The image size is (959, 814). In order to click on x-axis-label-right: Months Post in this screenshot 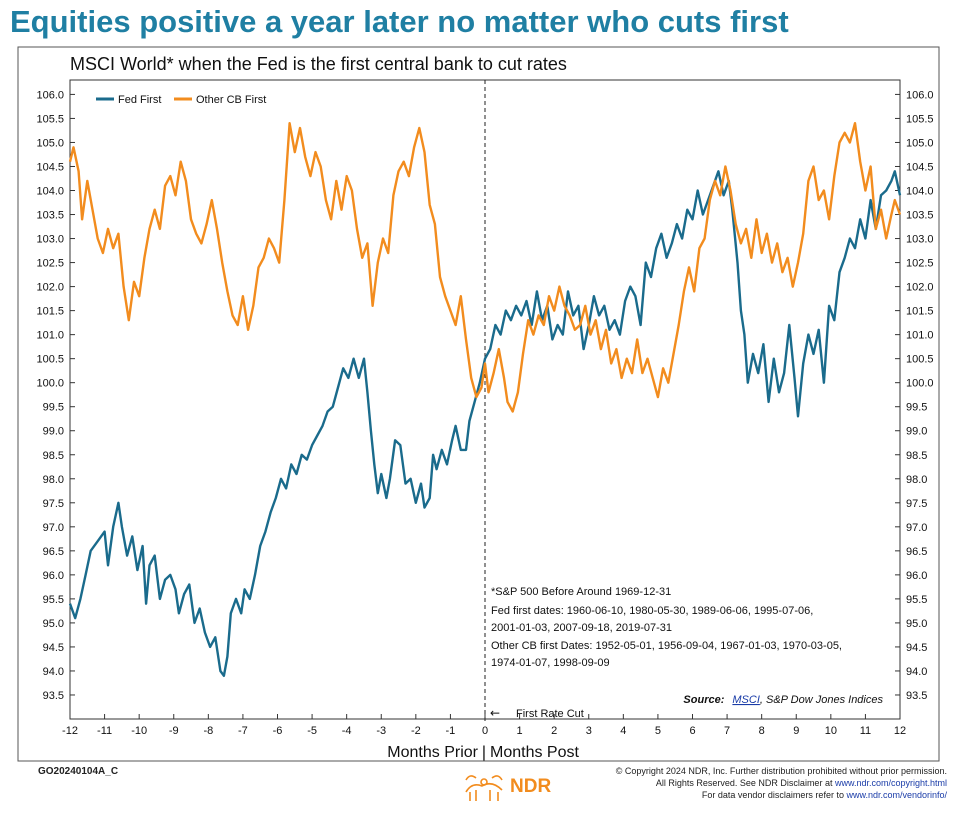, I will do `click(534, 752)`.